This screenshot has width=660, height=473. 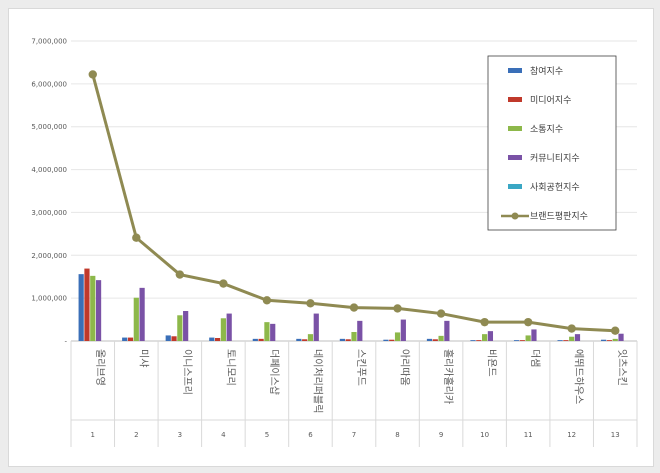 I want to click on legend-label: 사회공헌지수, so click(x=555, y=187).